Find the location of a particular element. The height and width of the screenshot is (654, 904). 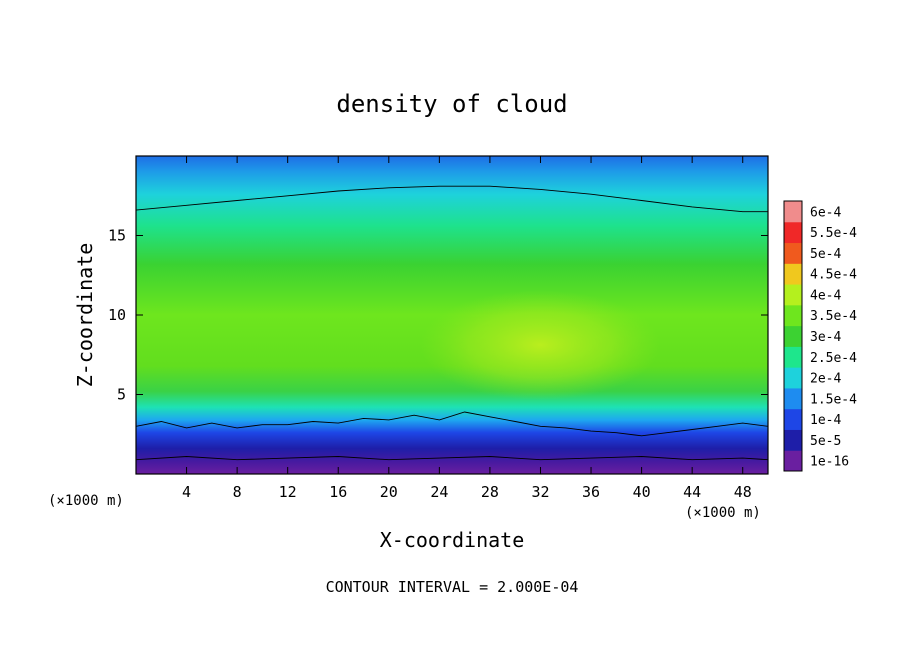

x-tick-label: 24 is located at coordinates (439, 492).